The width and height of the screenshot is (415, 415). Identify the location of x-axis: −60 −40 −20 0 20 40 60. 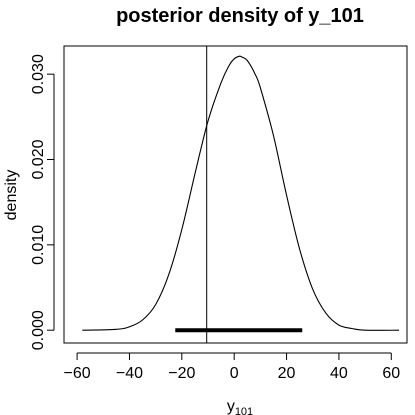
(232, 367).